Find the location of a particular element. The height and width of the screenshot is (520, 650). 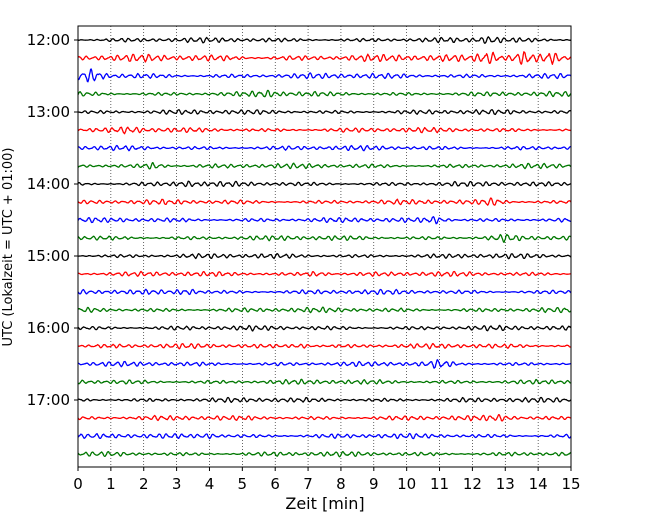

x-tick-label: 6 is located at coordinates (275, 484).